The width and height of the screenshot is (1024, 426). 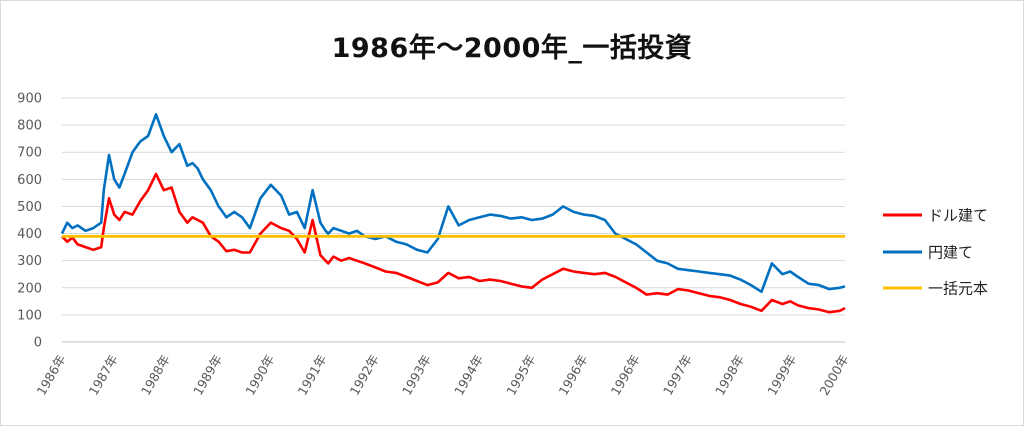 What do you see at coordinates (29, 234) in the screenshot?
I see `y-tick-label: 400` at bounding box center [29, 234].